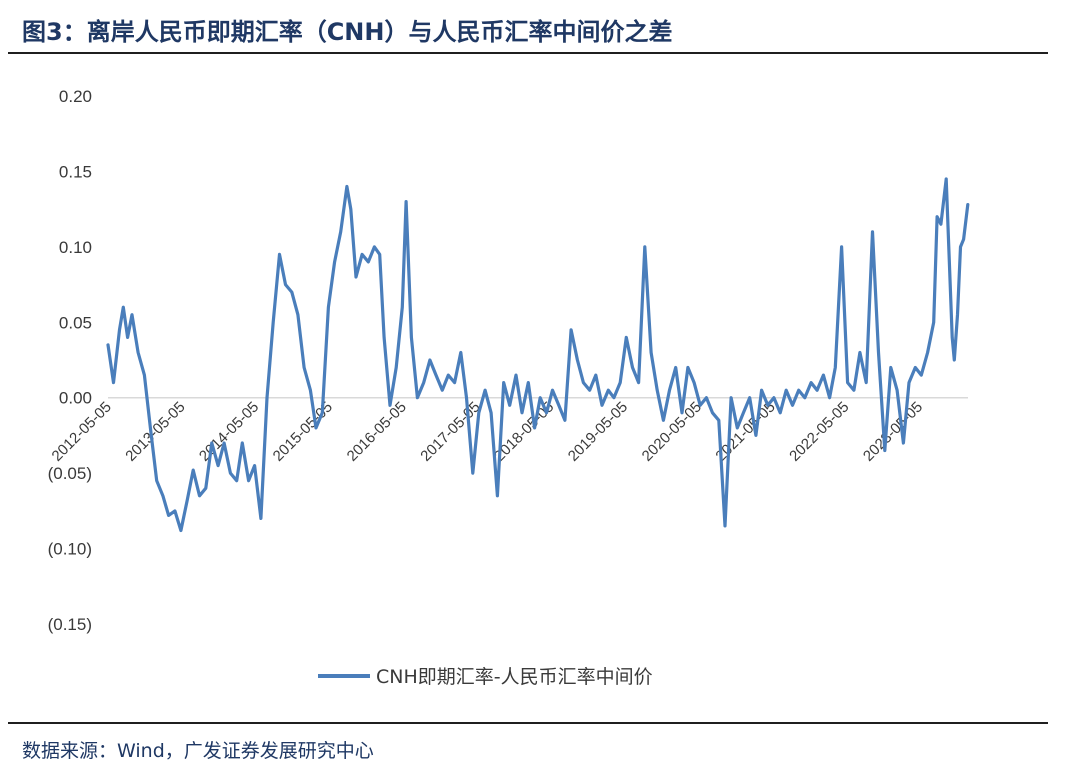 The width and height of the screenshot is (1080, 779). Describe the element at coordinates (528, 53) in the screenshot. I see `top-rule` at that location.